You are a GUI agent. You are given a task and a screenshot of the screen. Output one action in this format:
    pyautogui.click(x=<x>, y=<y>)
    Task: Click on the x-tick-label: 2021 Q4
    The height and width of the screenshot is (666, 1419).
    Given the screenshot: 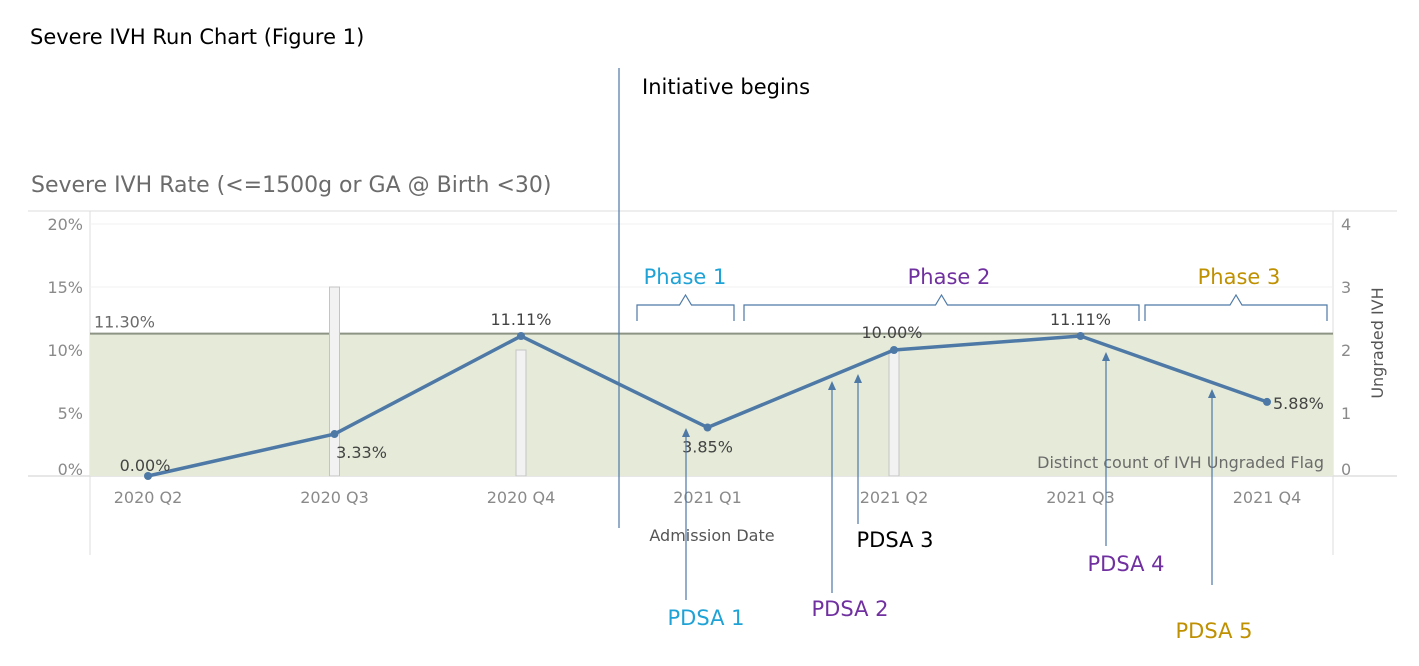 What is the action you would take?
    pyautogui.click(x=1267, y=497)
    